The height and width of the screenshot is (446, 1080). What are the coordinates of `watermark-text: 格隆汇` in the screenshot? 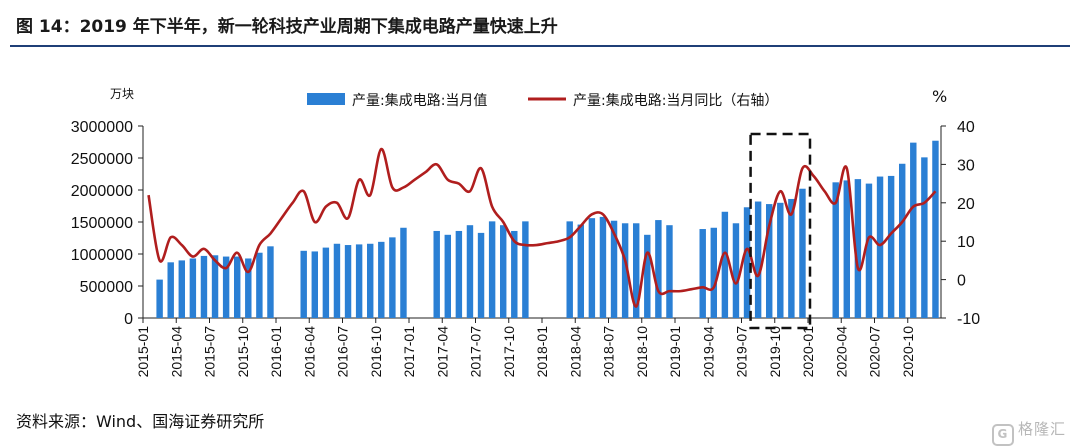 It's located at (1041, 429).